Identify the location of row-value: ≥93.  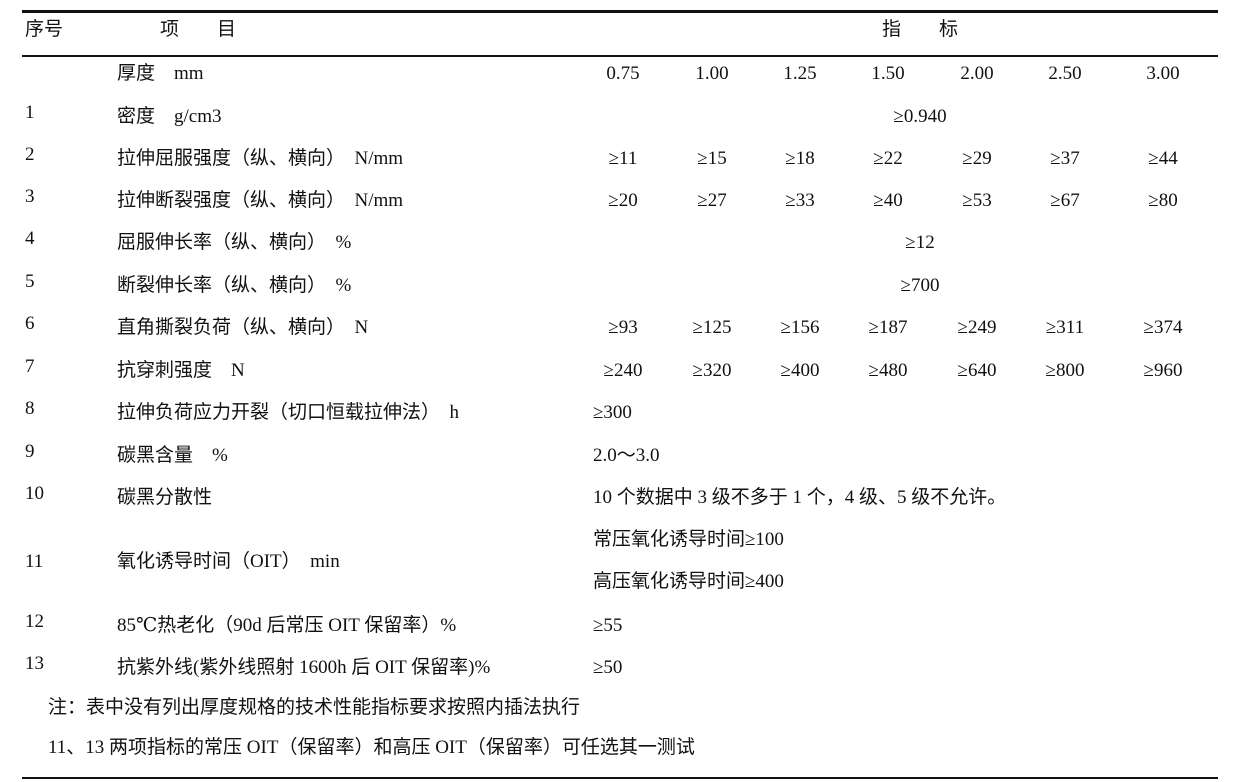
(623, 327).